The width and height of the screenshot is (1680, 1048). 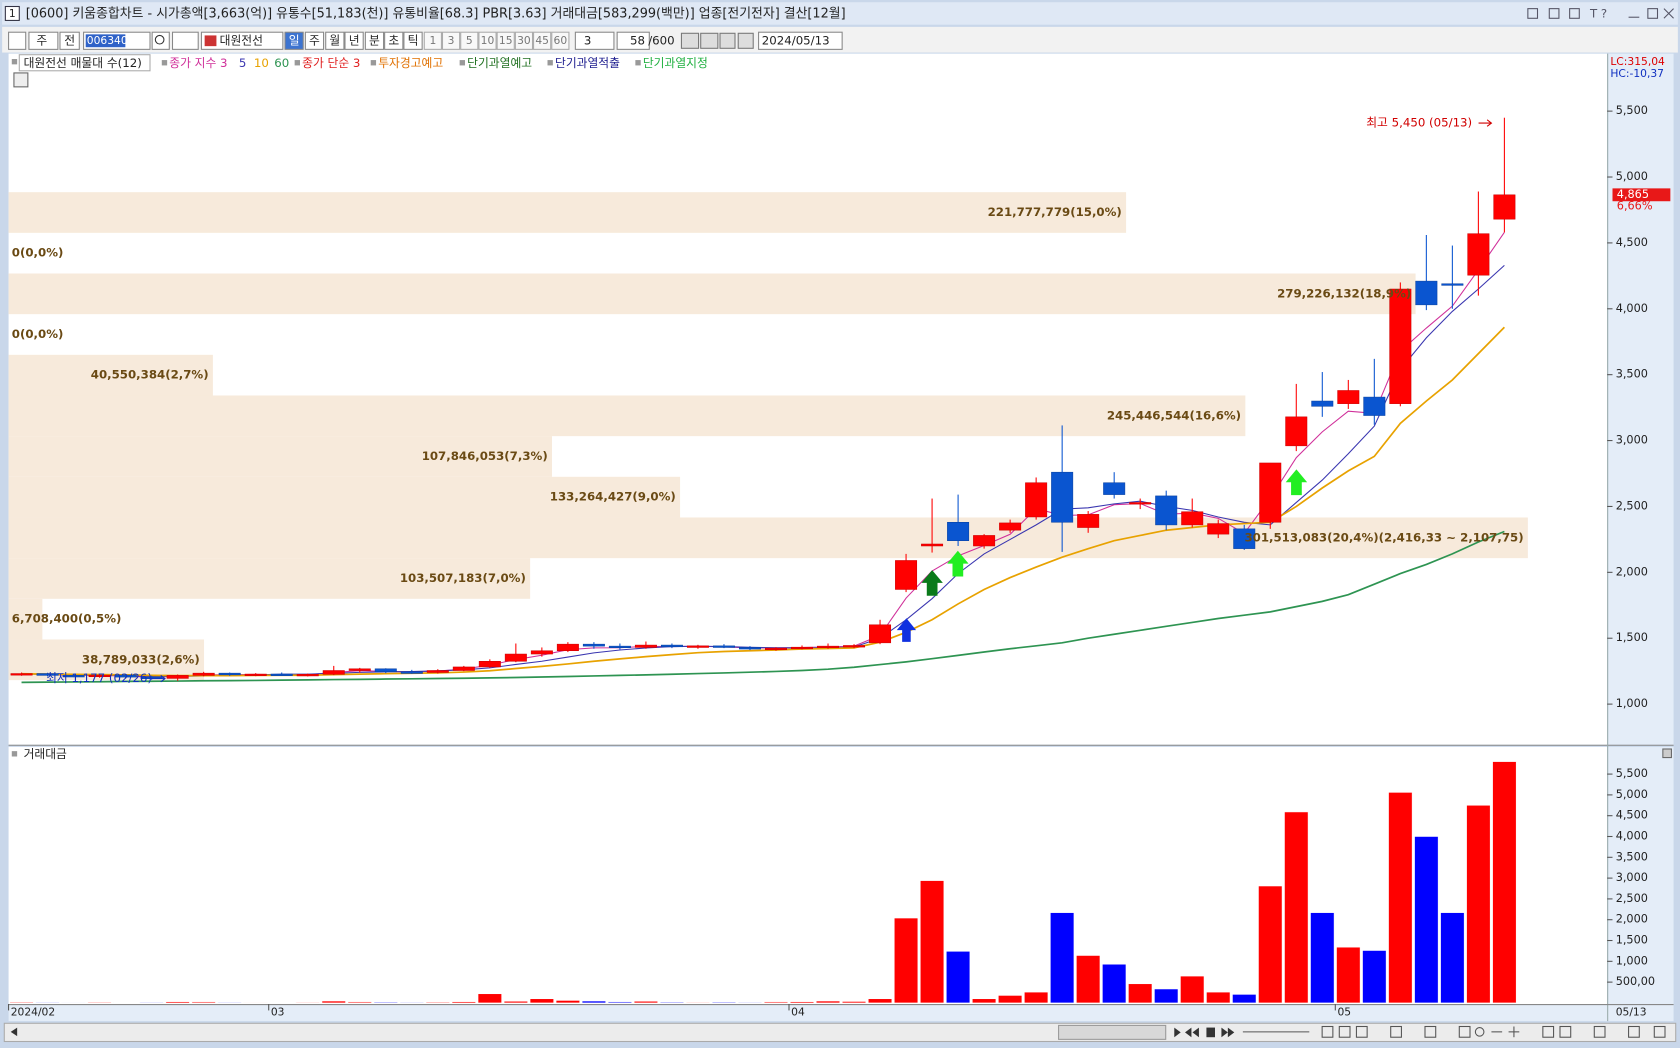 What do you see at coordinates (1632, 856) in the screenshot?
I see `y-tick-label: 3,500` at bounding box center [1632, 856].